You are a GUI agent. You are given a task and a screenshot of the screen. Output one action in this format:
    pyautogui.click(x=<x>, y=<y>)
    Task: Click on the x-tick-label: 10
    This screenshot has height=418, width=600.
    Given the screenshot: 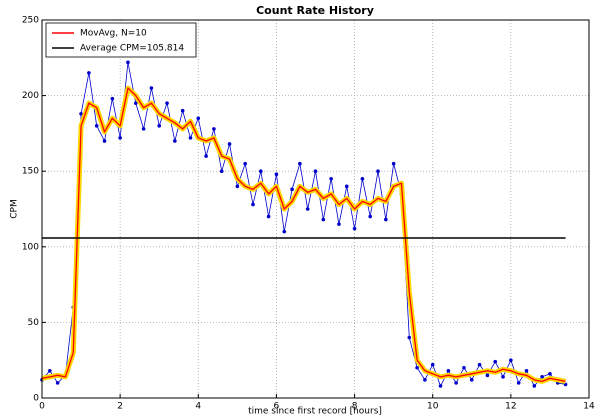 What is the action you would take?
    pyautogui.click(x=433, y=407)
    